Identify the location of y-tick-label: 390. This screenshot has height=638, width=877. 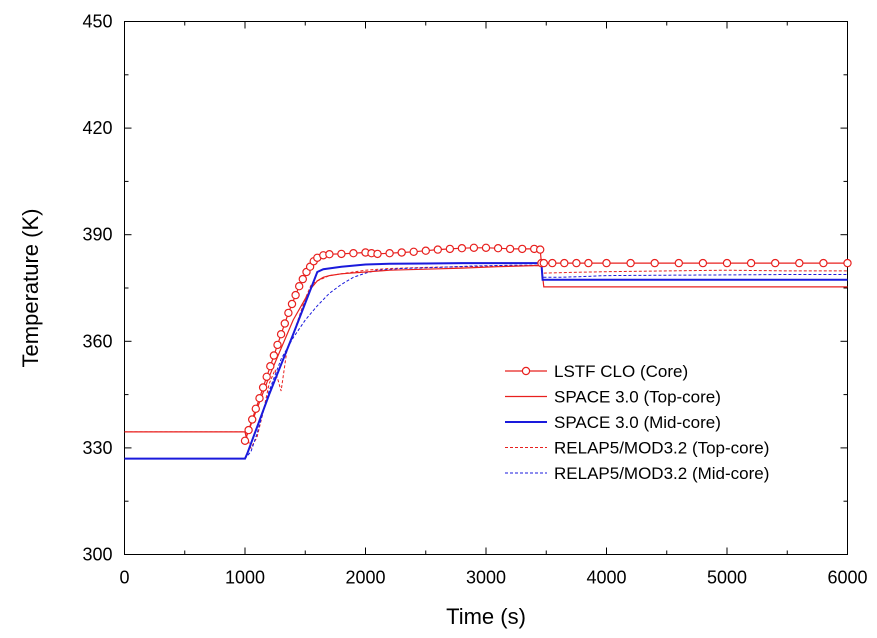
(97, 235).